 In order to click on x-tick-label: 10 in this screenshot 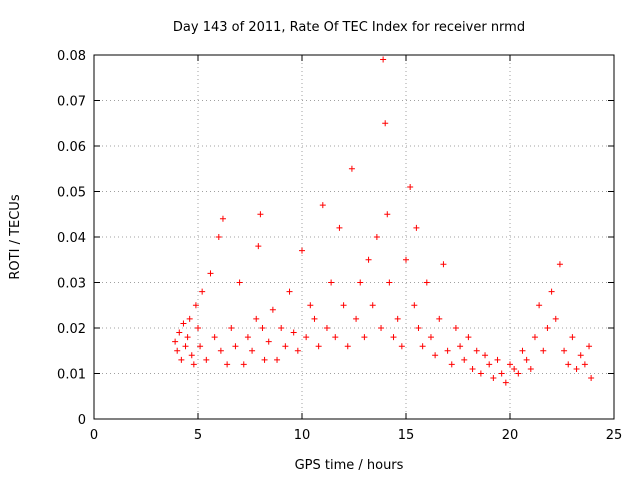, I will do `click(302, 435)`.